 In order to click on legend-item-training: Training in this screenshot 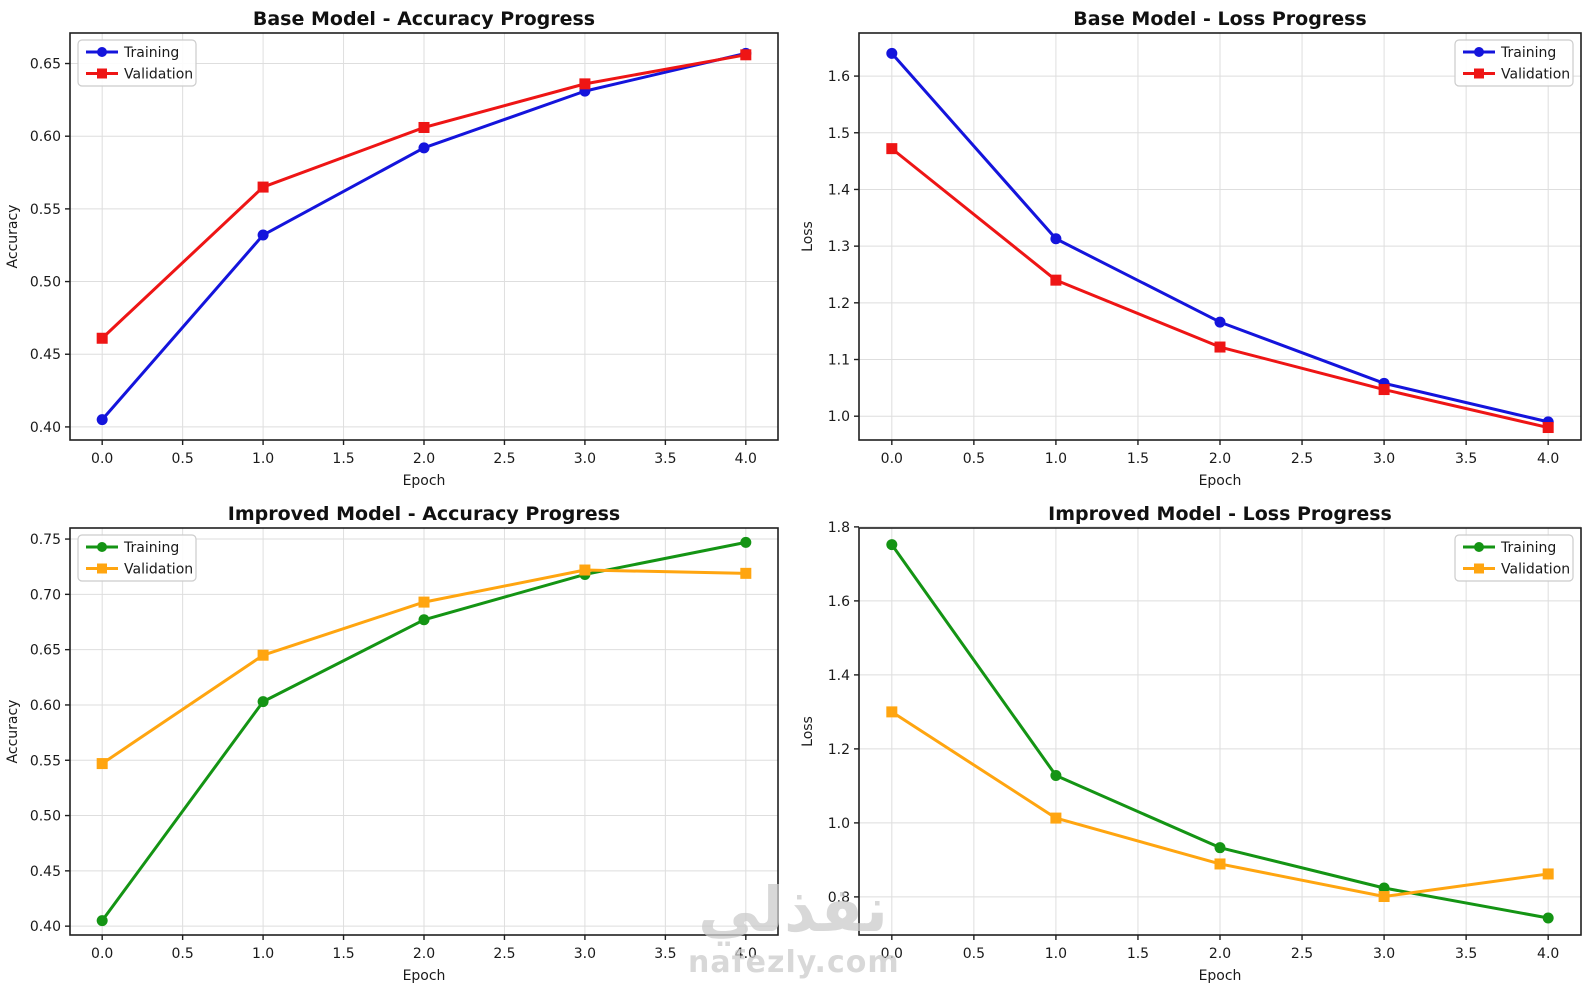, I will do `click(1509, 548)`.